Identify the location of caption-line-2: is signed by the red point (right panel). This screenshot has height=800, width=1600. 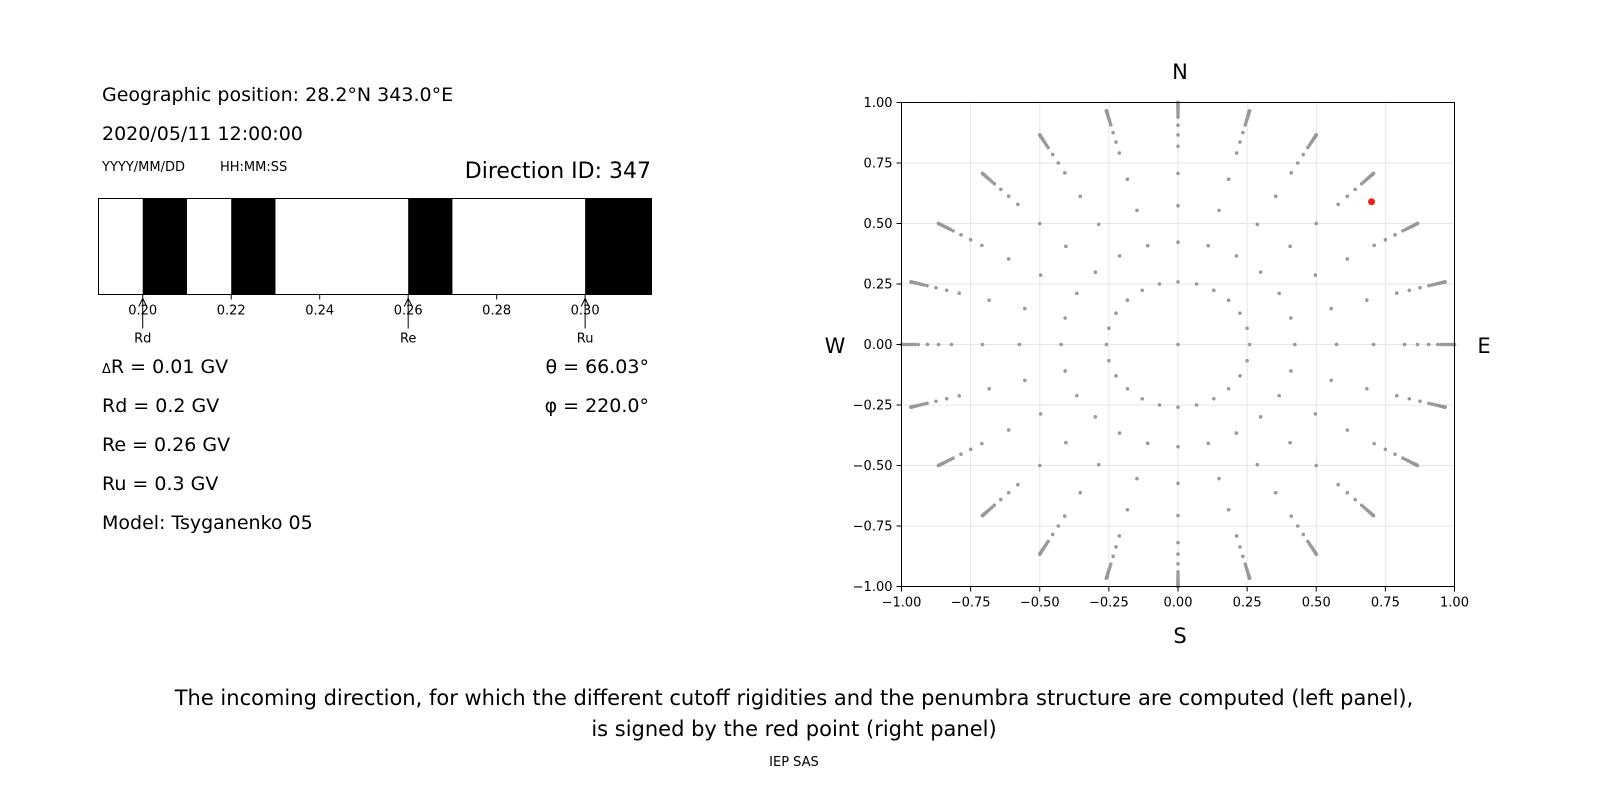
(794, 729).